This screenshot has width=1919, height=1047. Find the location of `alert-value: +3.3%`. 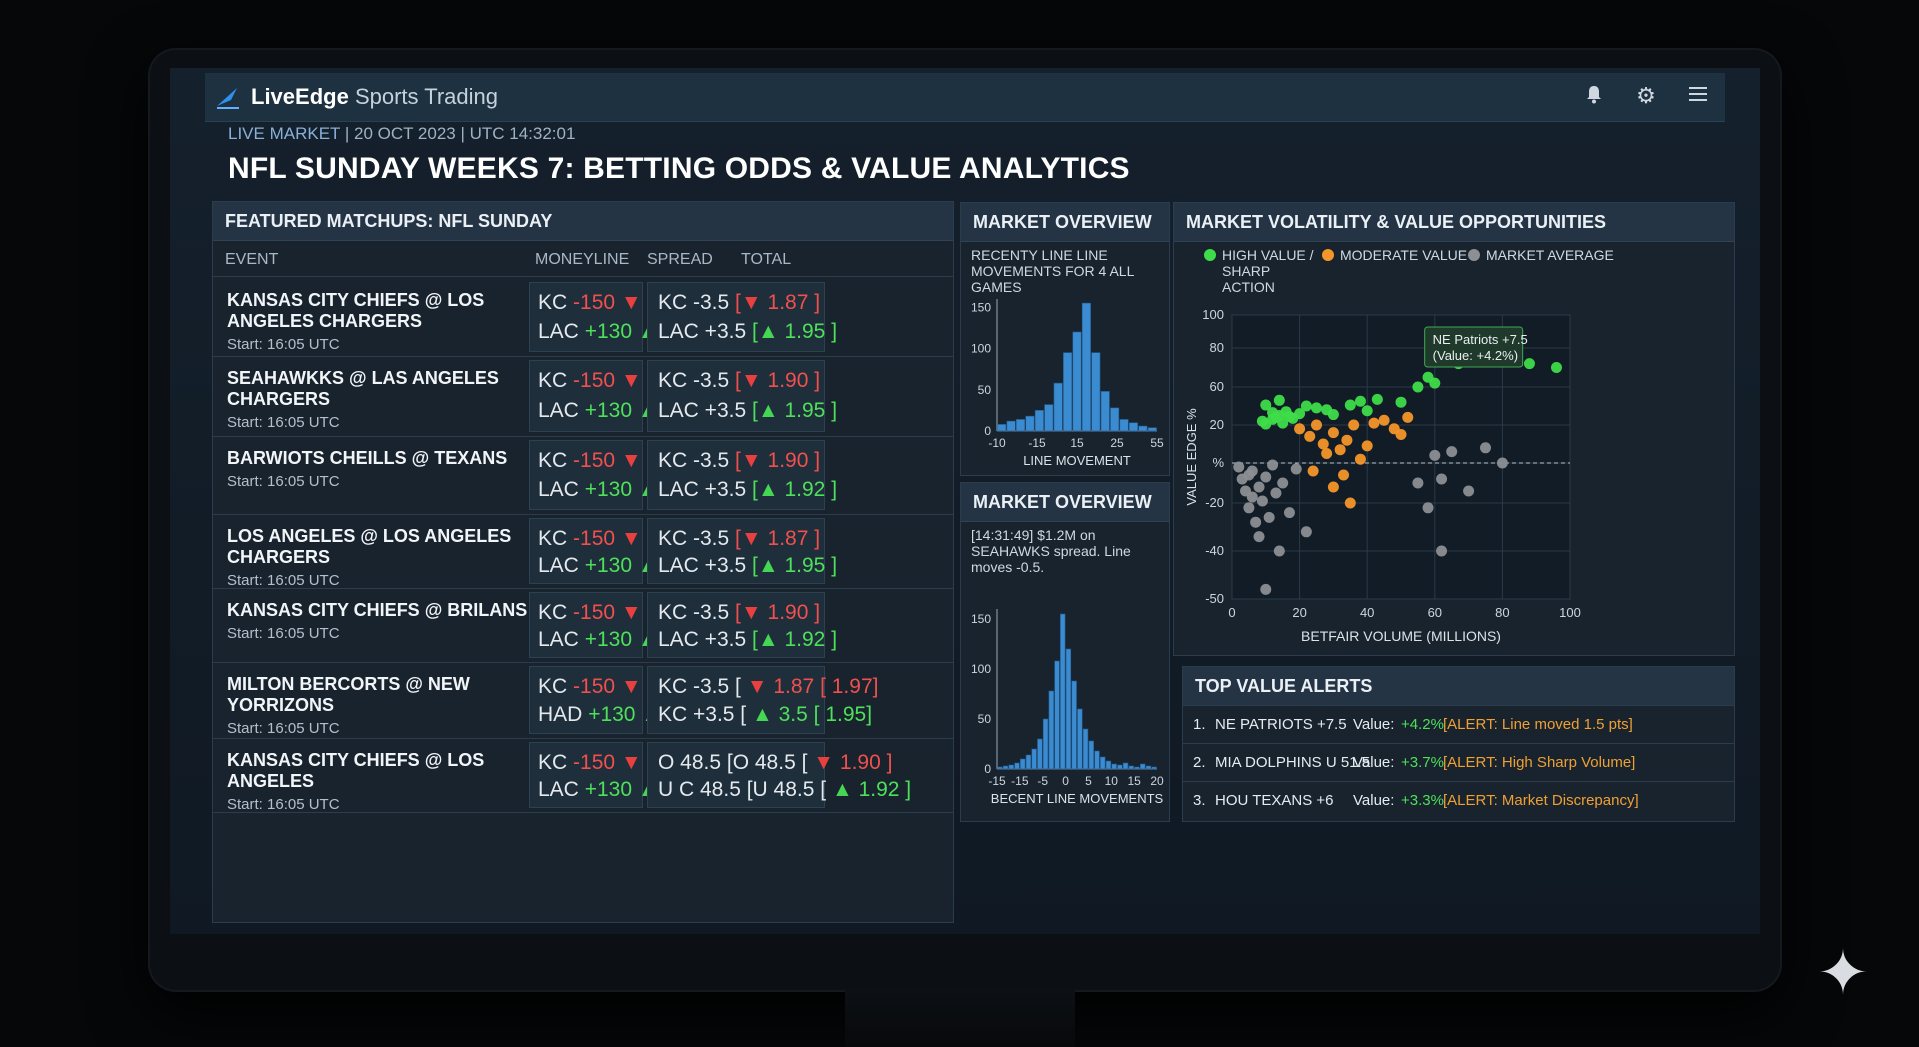

alert-value: +3.3% is located at coordinates (1422, 800).